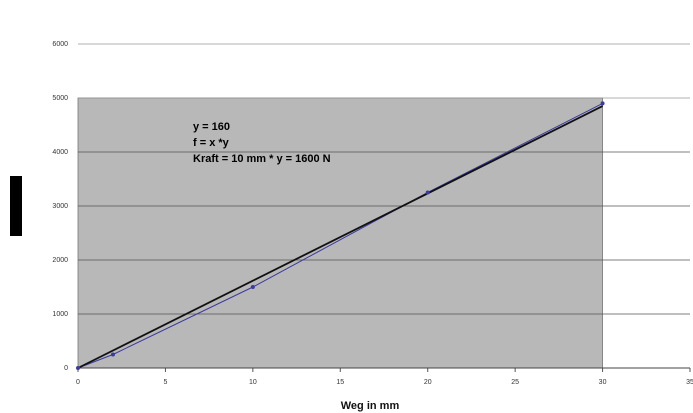  I want to click on annotation: Kraft = 10 mm * y = 1600 N, so click(262, 159).